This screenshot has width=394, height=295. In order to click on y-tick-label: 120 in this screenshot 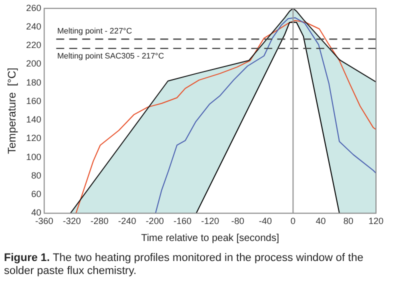, I will do `click(34, 138)`.